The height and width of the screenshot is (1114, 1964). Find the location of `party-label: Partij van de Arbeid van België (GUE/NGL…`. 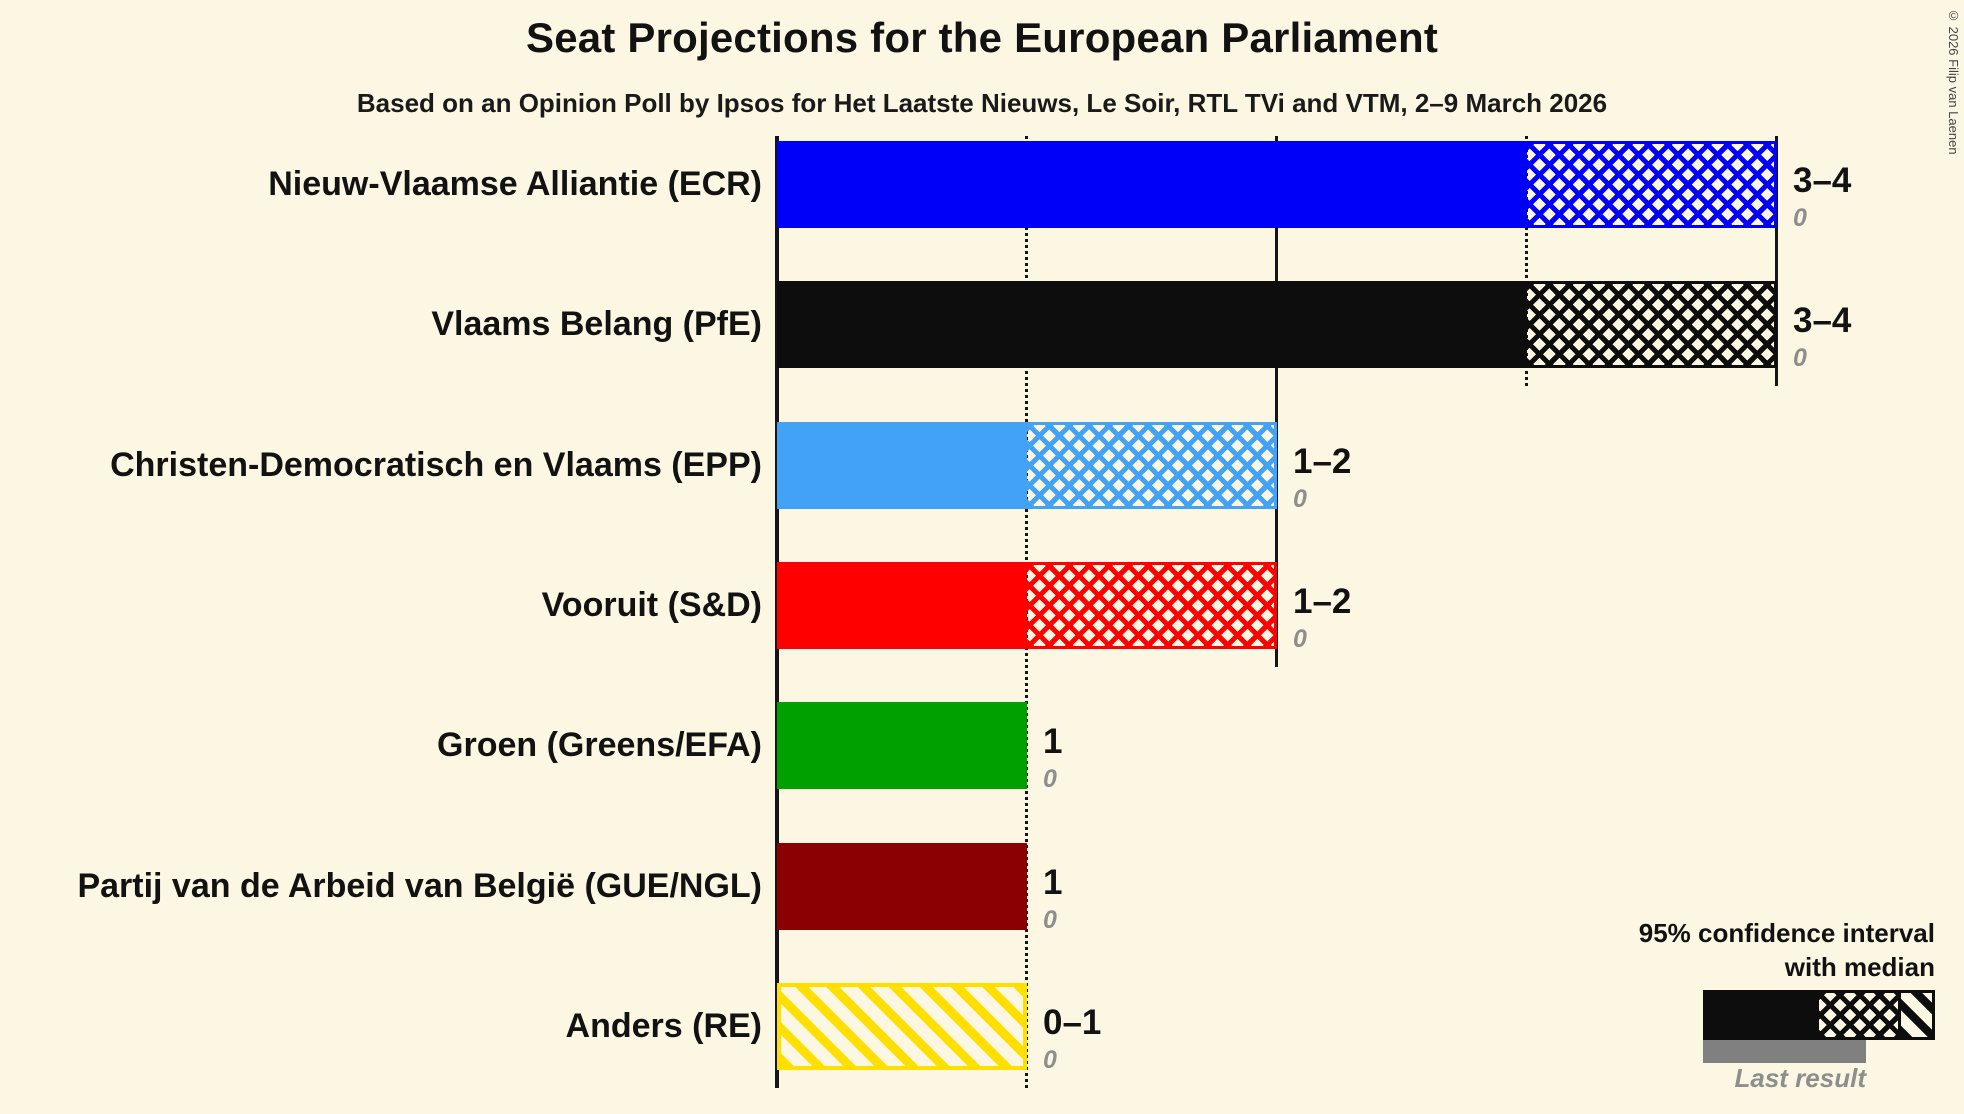

party-label: Partij van de Arbeid van België (GUE/NGL… is located at coordinates (419, 885).